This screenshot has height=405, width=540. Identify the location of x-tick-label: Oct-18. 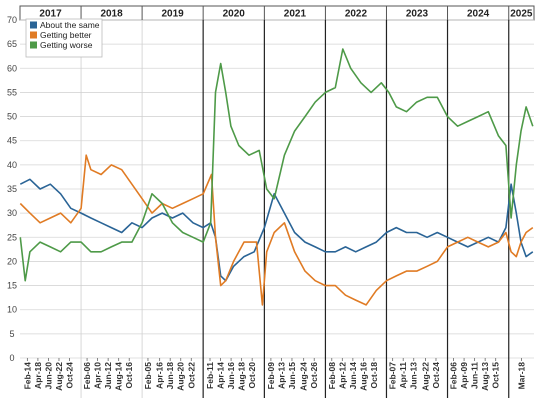
(374, 375).